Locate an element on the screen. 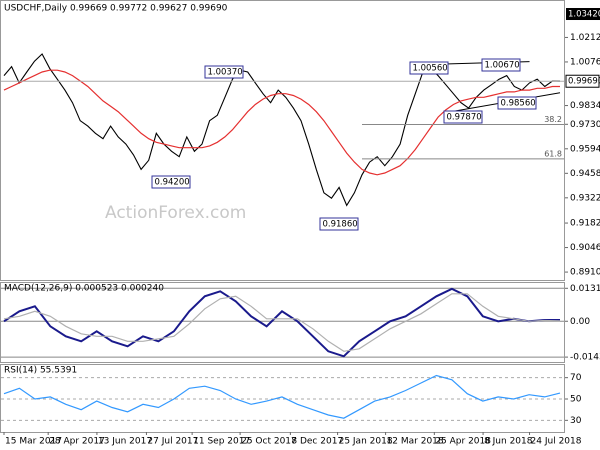 This screenshot has height=450, width=600. annotation: 1.00560 is located at coordinates (430, 69).